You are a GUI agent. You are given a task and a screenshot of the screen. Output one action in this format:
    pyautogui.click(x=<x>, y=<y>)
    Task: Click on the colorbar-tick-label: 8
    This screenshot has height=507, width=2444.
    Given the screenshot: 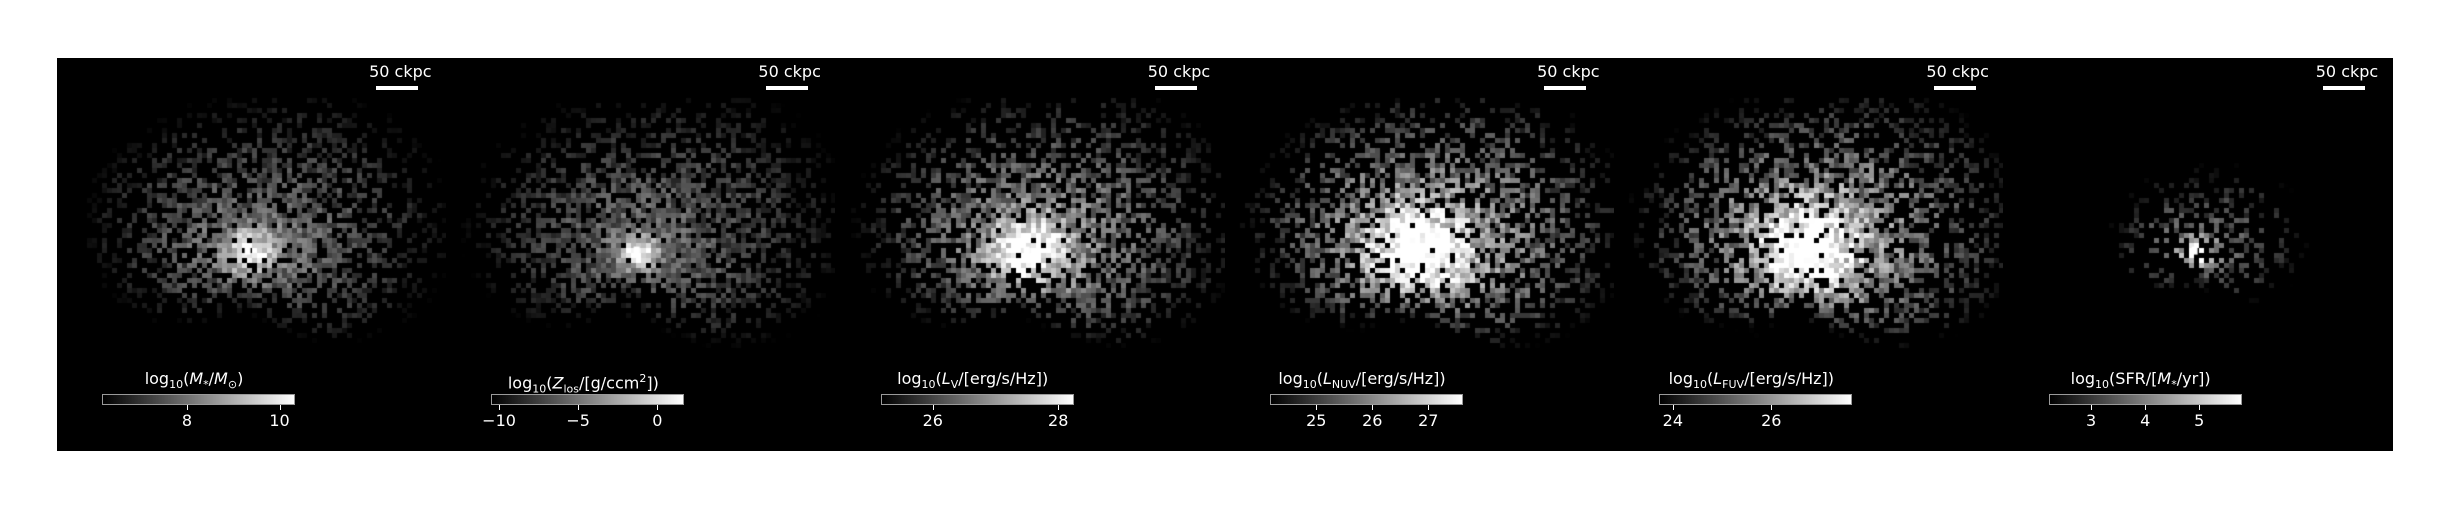 What is the action you would take?
    pyautogui.click(x=186, y=420)
    